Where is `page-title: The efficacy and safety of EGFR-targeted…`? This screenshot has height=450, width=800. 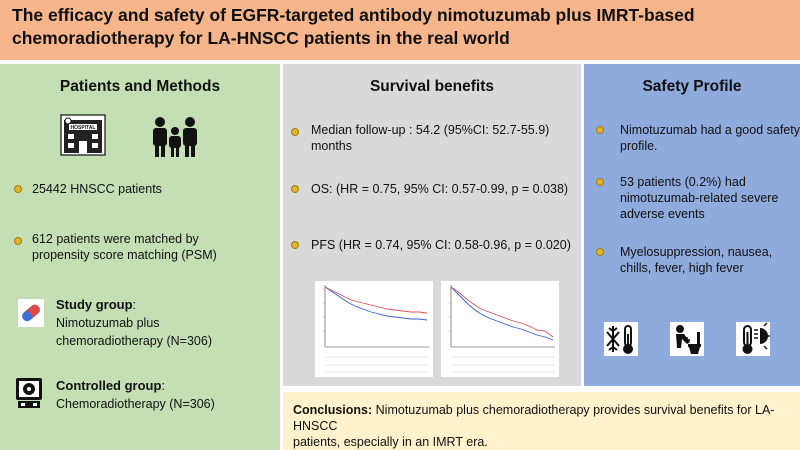
page-title: The efficacy and safety of EGFR-targeted… is located at coordinates (400, 27).